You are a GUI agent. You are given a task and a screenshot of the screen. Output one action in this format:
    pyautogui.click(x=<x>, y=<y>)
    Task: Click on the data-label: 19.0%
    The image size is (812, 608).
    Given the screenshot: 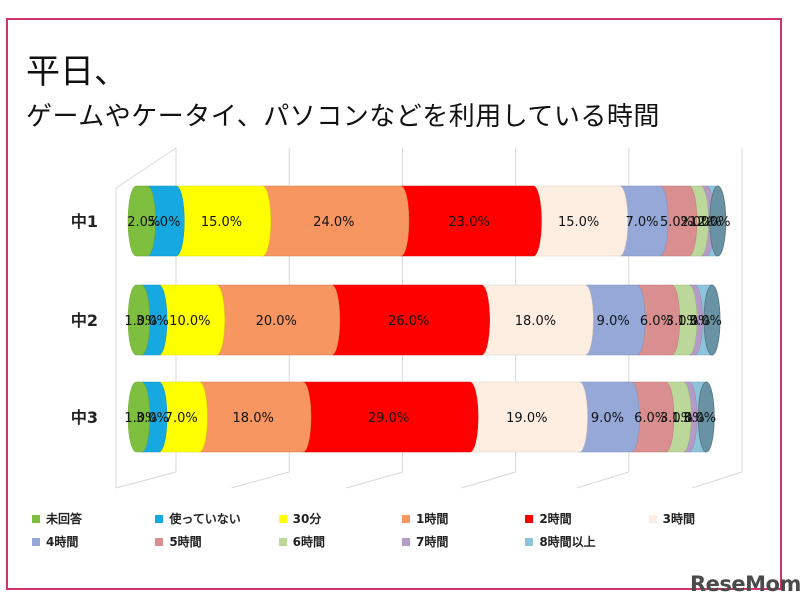 What is the action you would take?
    pyautogui.click(x=526, y=418)
    